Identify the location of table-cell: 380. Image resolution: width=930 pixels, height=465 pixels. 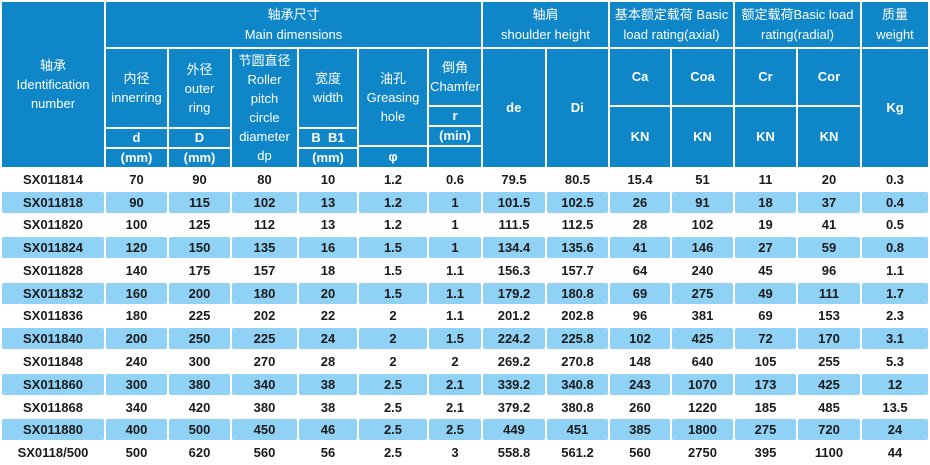
(199, 384).